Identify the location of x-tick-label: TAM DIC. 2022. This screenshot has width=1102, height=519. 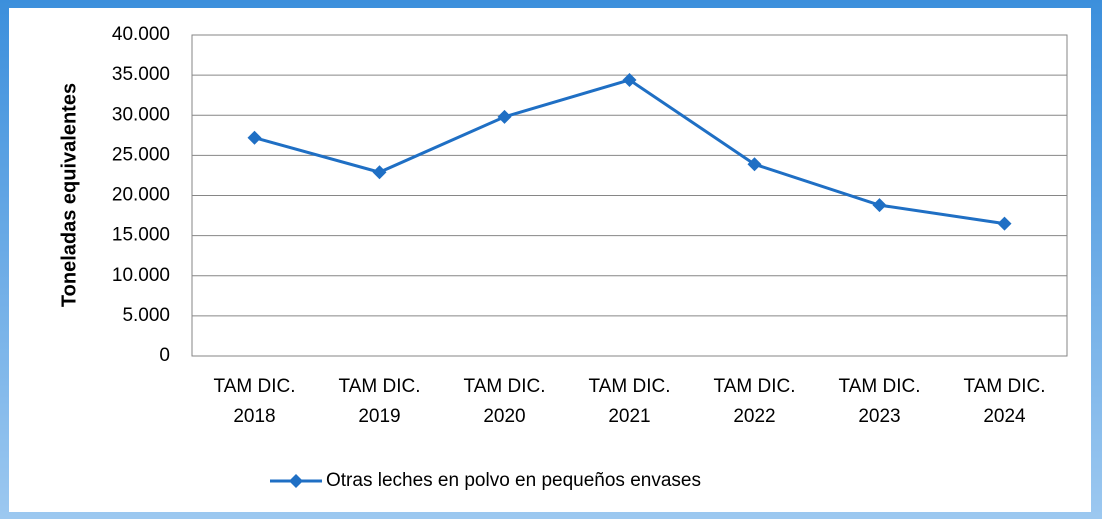
(754, 401).